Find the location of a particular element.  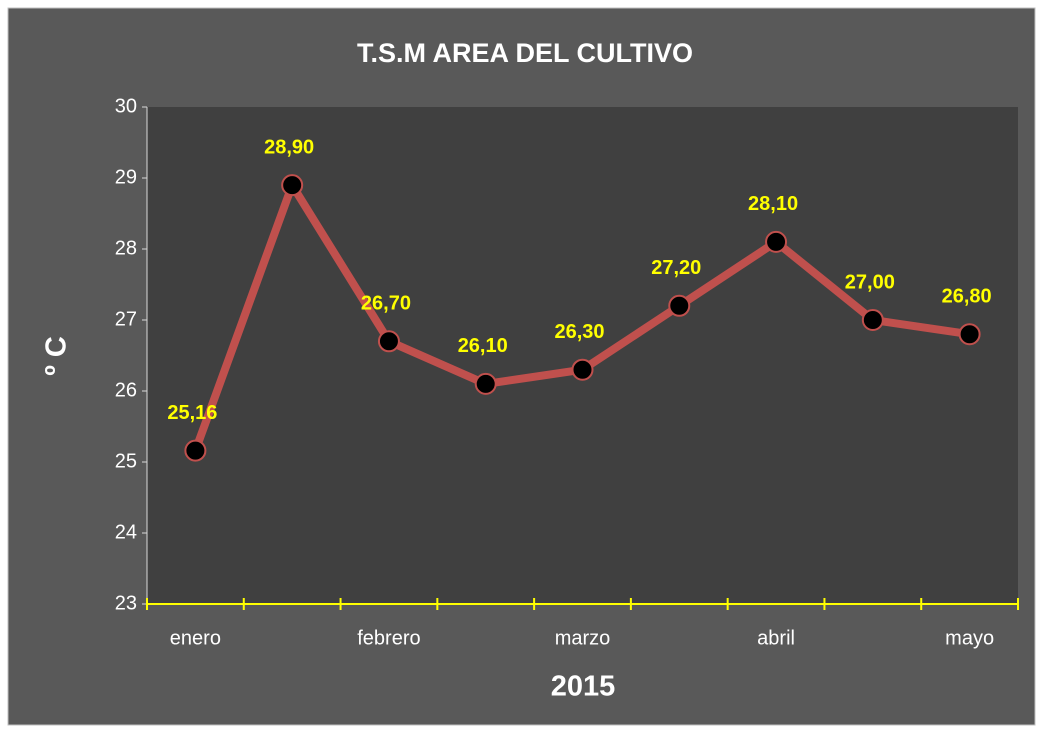

y-tick-label: 26 is located at coordinates (126, 390).